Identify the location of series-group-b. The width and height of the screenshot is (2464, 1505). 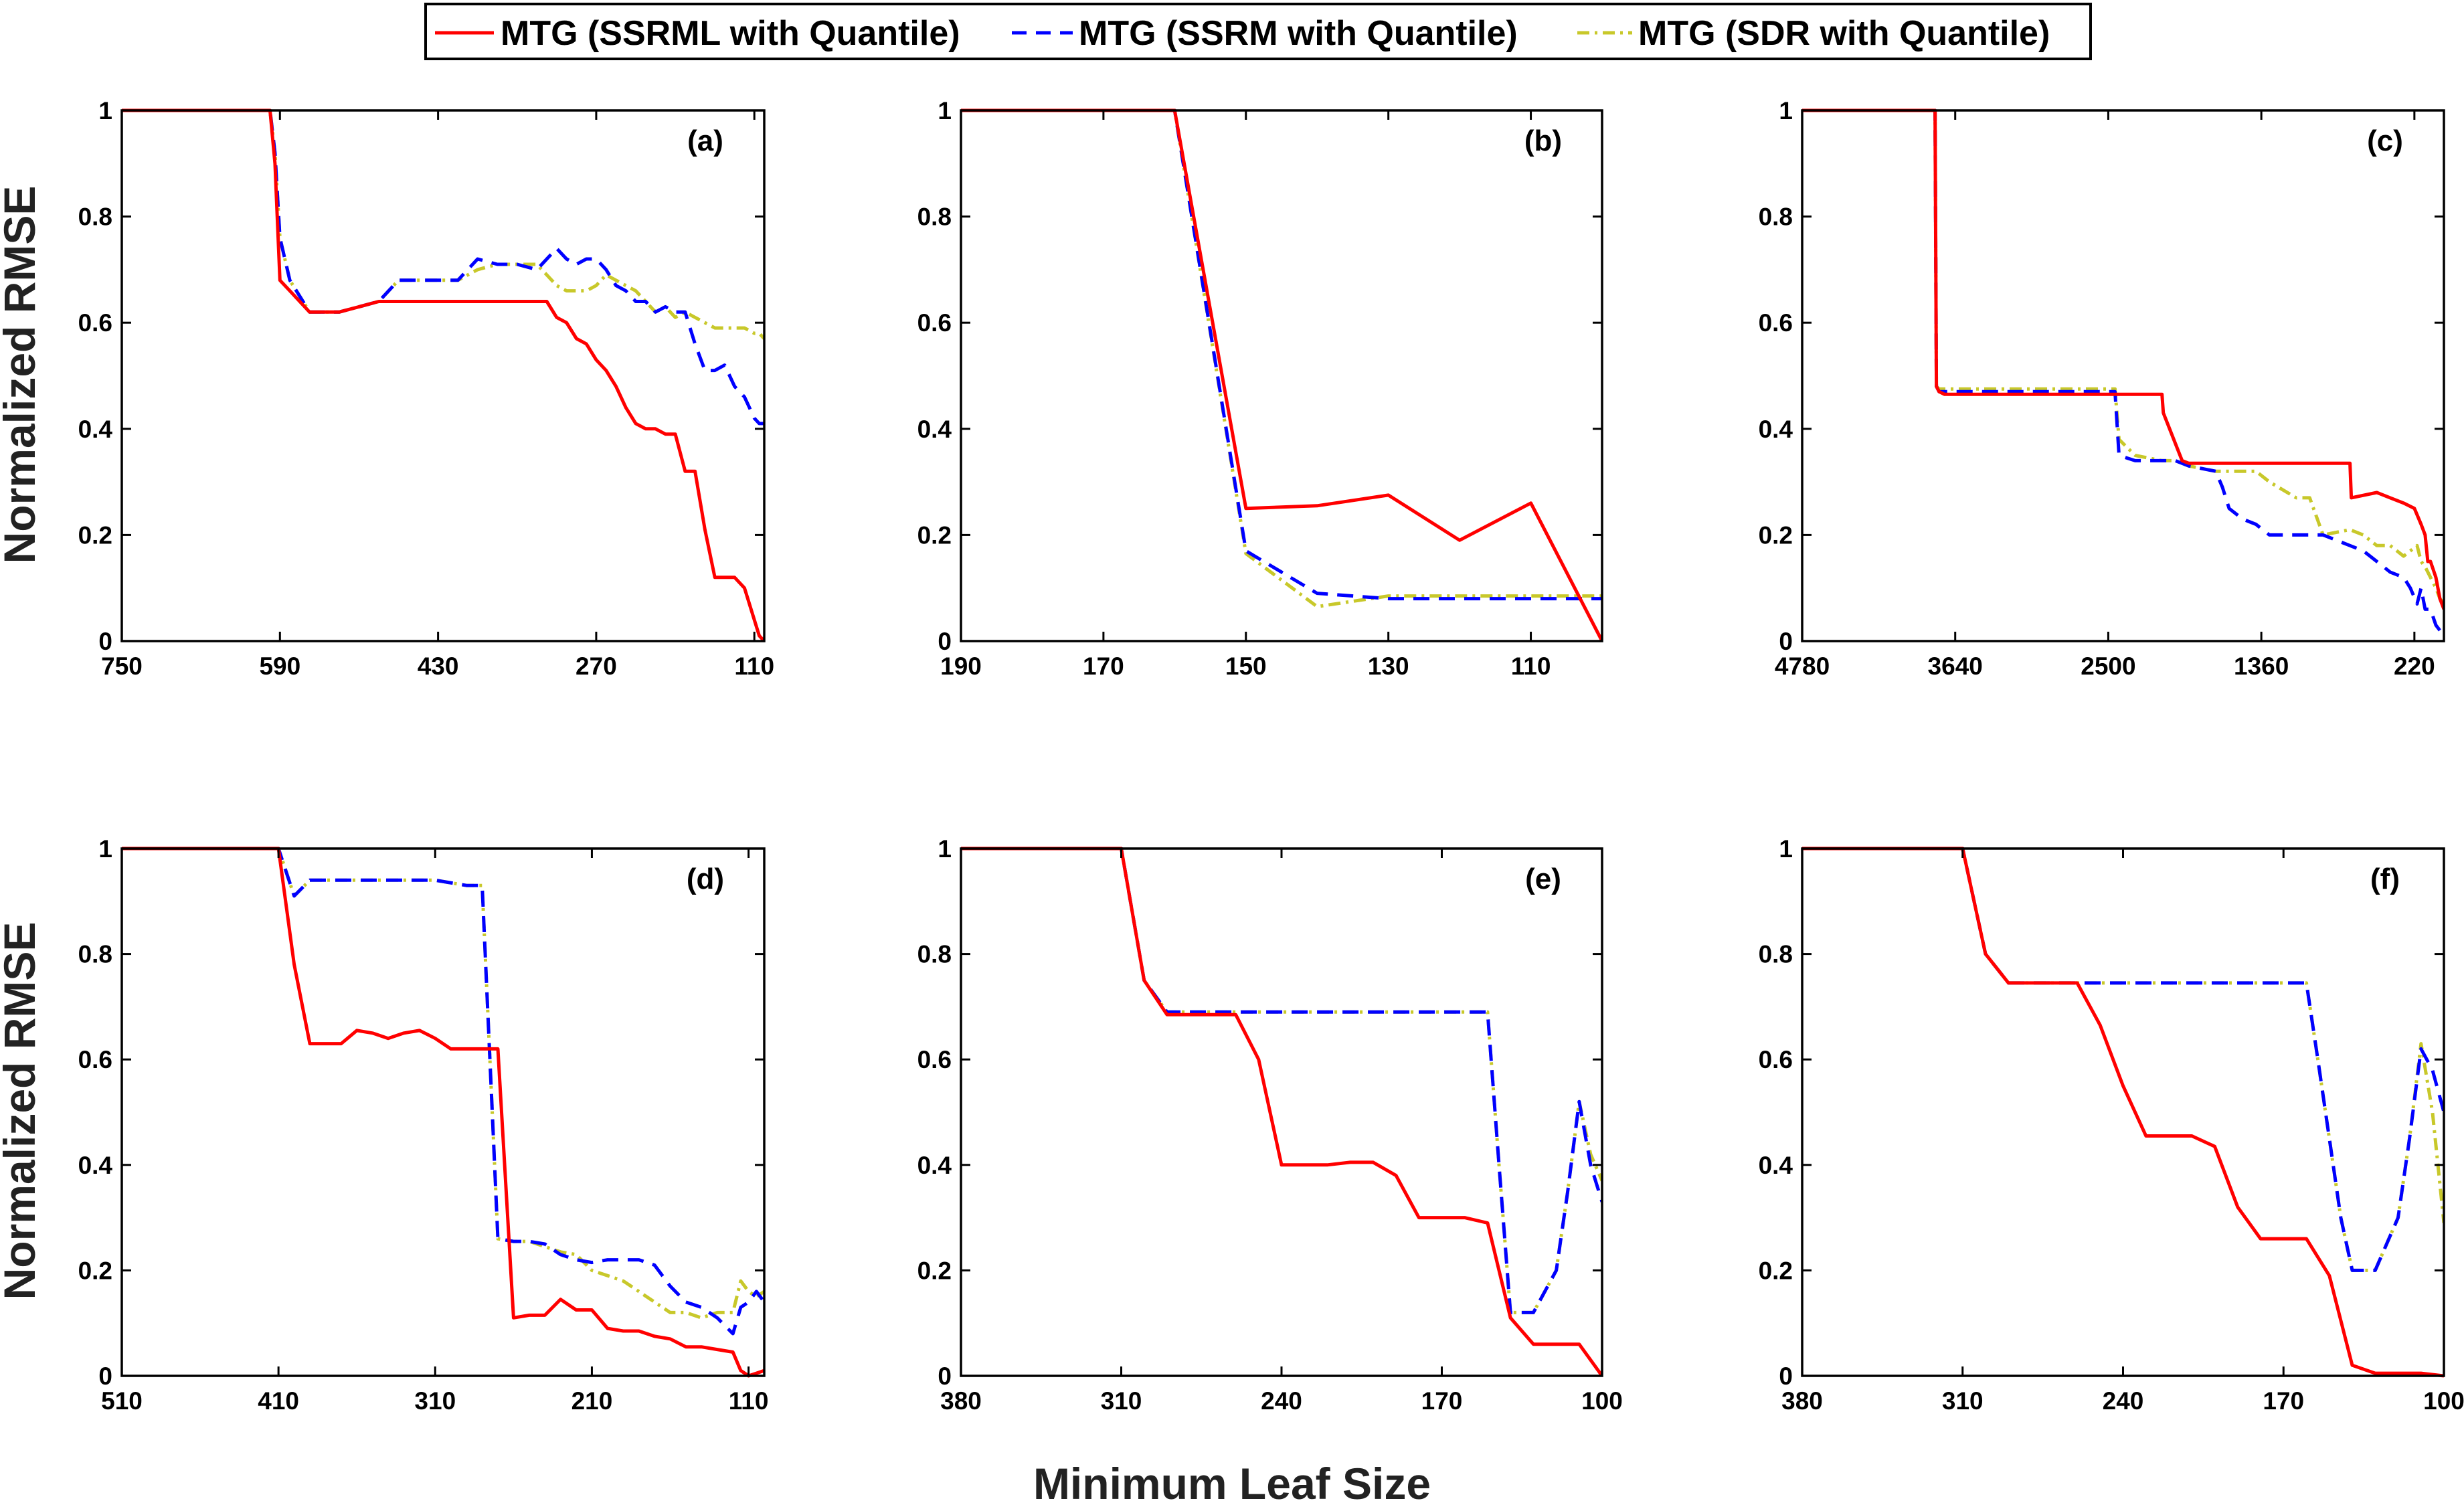
(1281, 375).